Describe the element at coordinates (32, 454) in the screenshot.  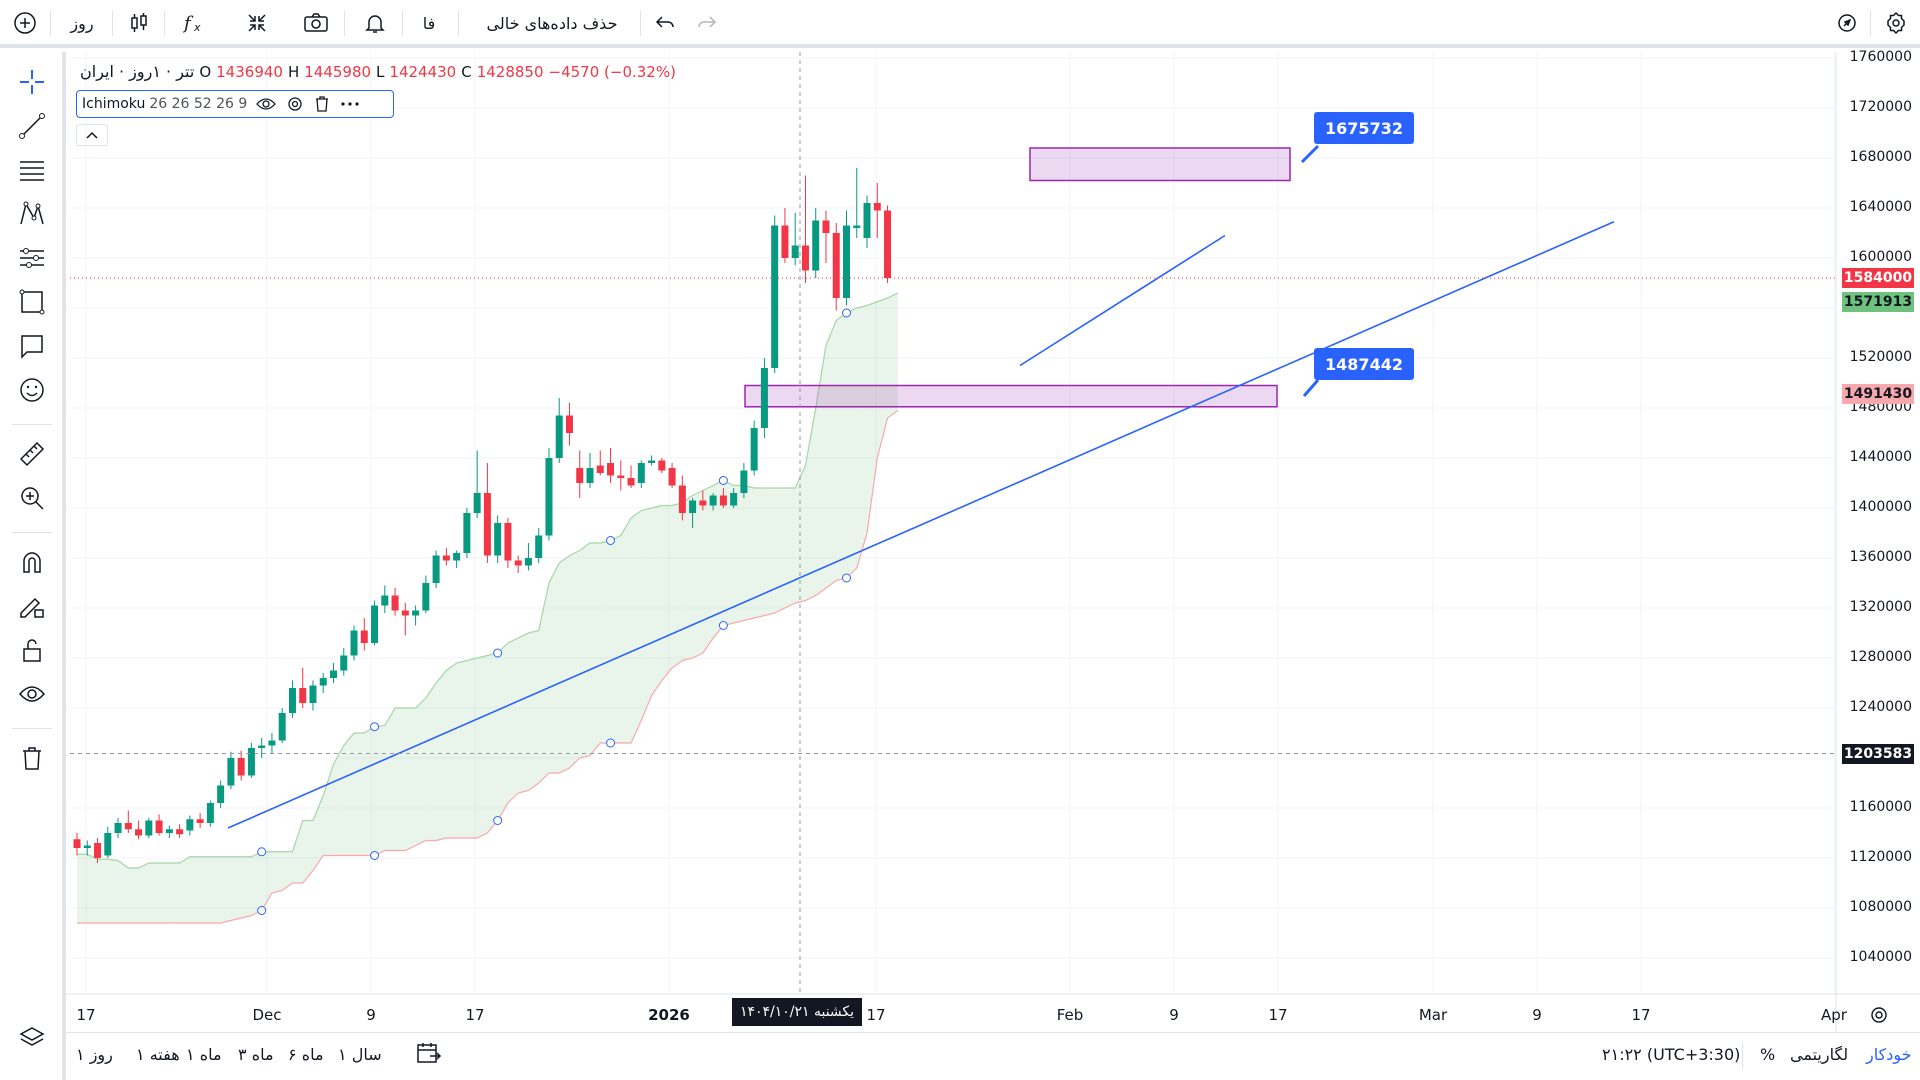
I see `measure-tool` at that location.